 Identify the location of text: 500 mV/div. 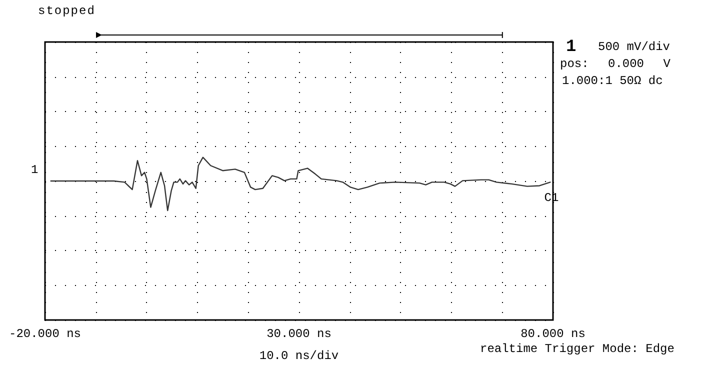
(634, 47).